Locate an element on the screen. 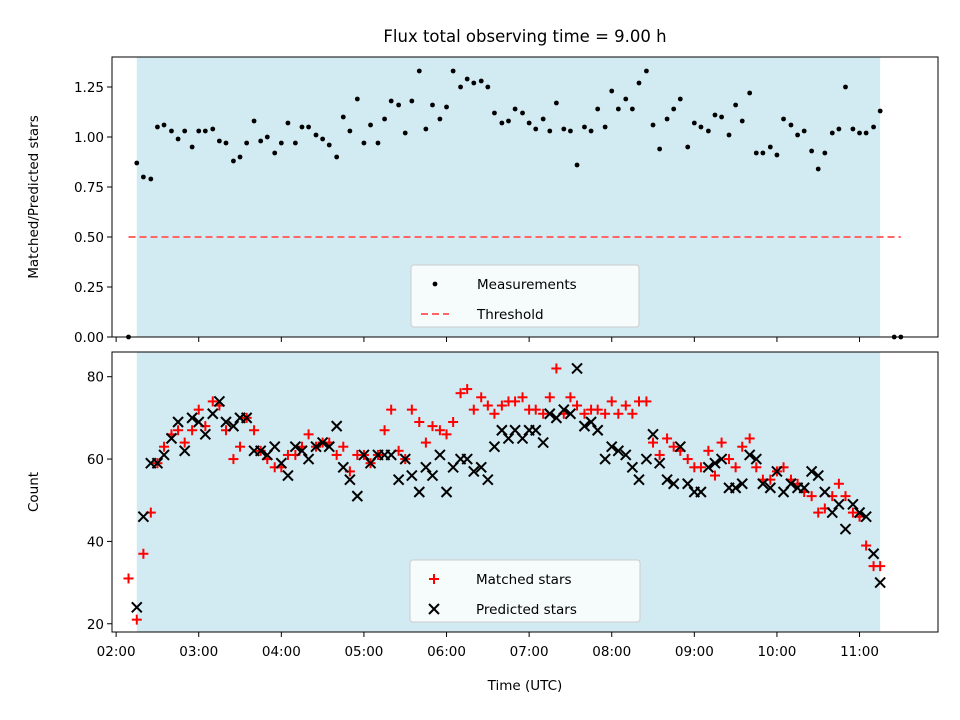  y-tick-label: 80 is located at coordinates (95, 378).